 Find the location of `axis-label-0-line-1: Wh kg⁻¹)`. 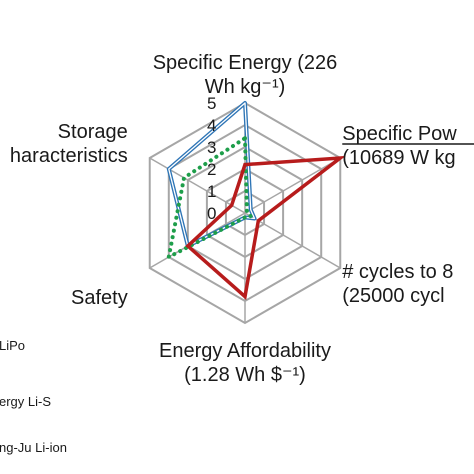

axis-label-0-line-1: Wh kg⁻¹) is located at coordinates (245, 87).